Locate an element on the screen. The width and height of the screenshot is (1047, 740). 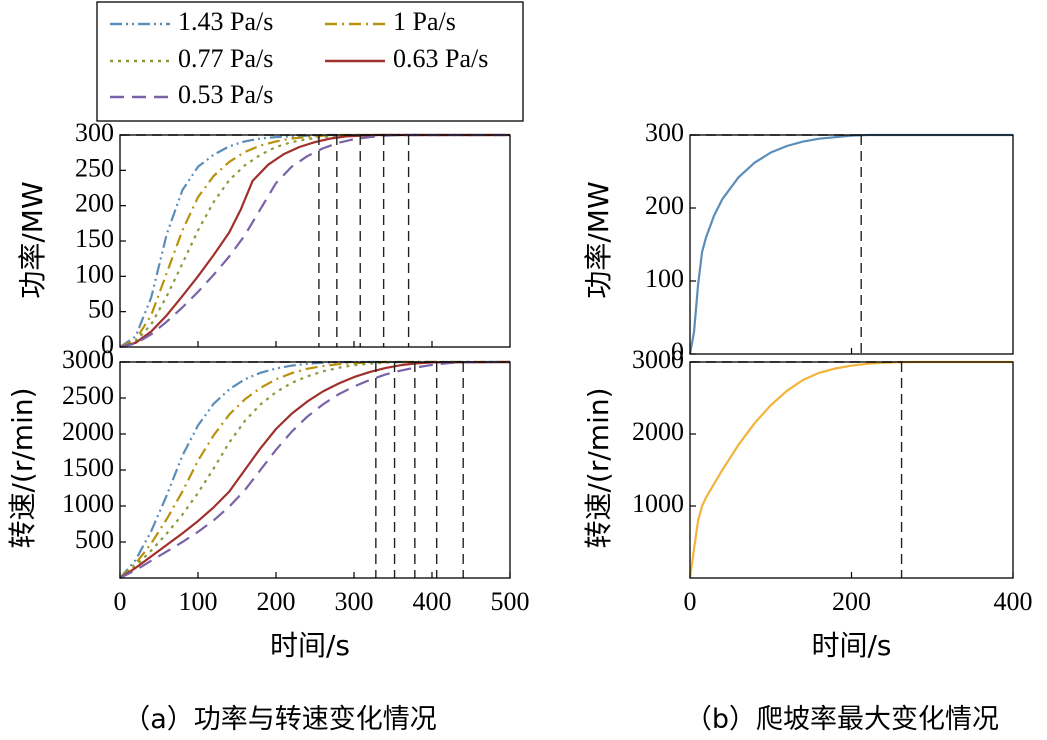
ytick-label: 2500 is located at coordinates (88, 395).